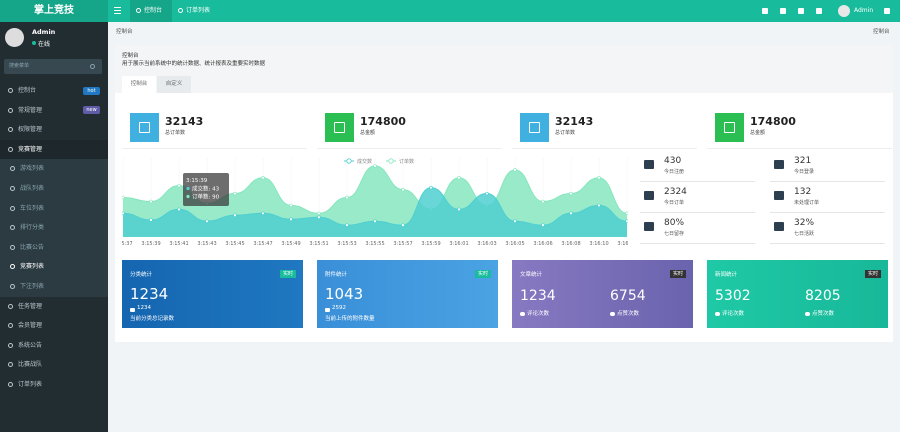 The image size is (900, 432). I want to click on side-stat-label: 今日订单, so click(674, 203).